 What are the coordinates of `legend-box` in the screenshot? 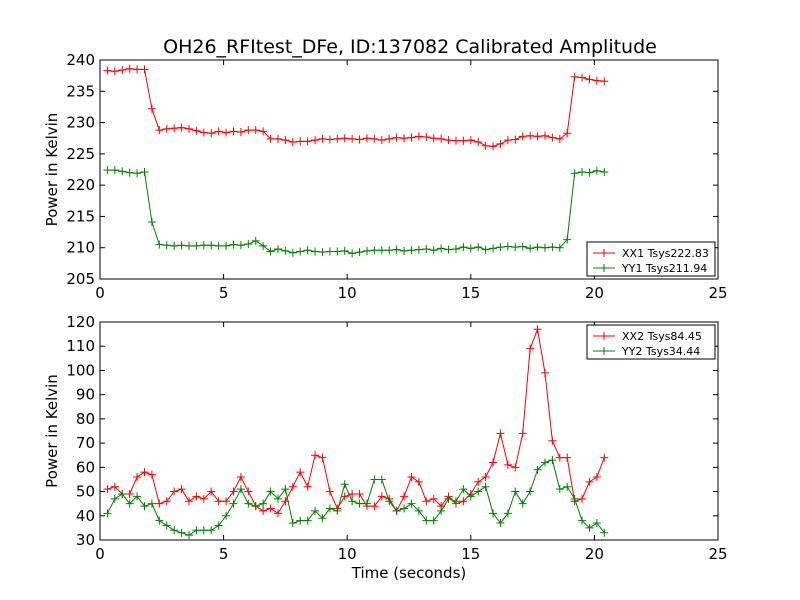 It's located at (651, 342).